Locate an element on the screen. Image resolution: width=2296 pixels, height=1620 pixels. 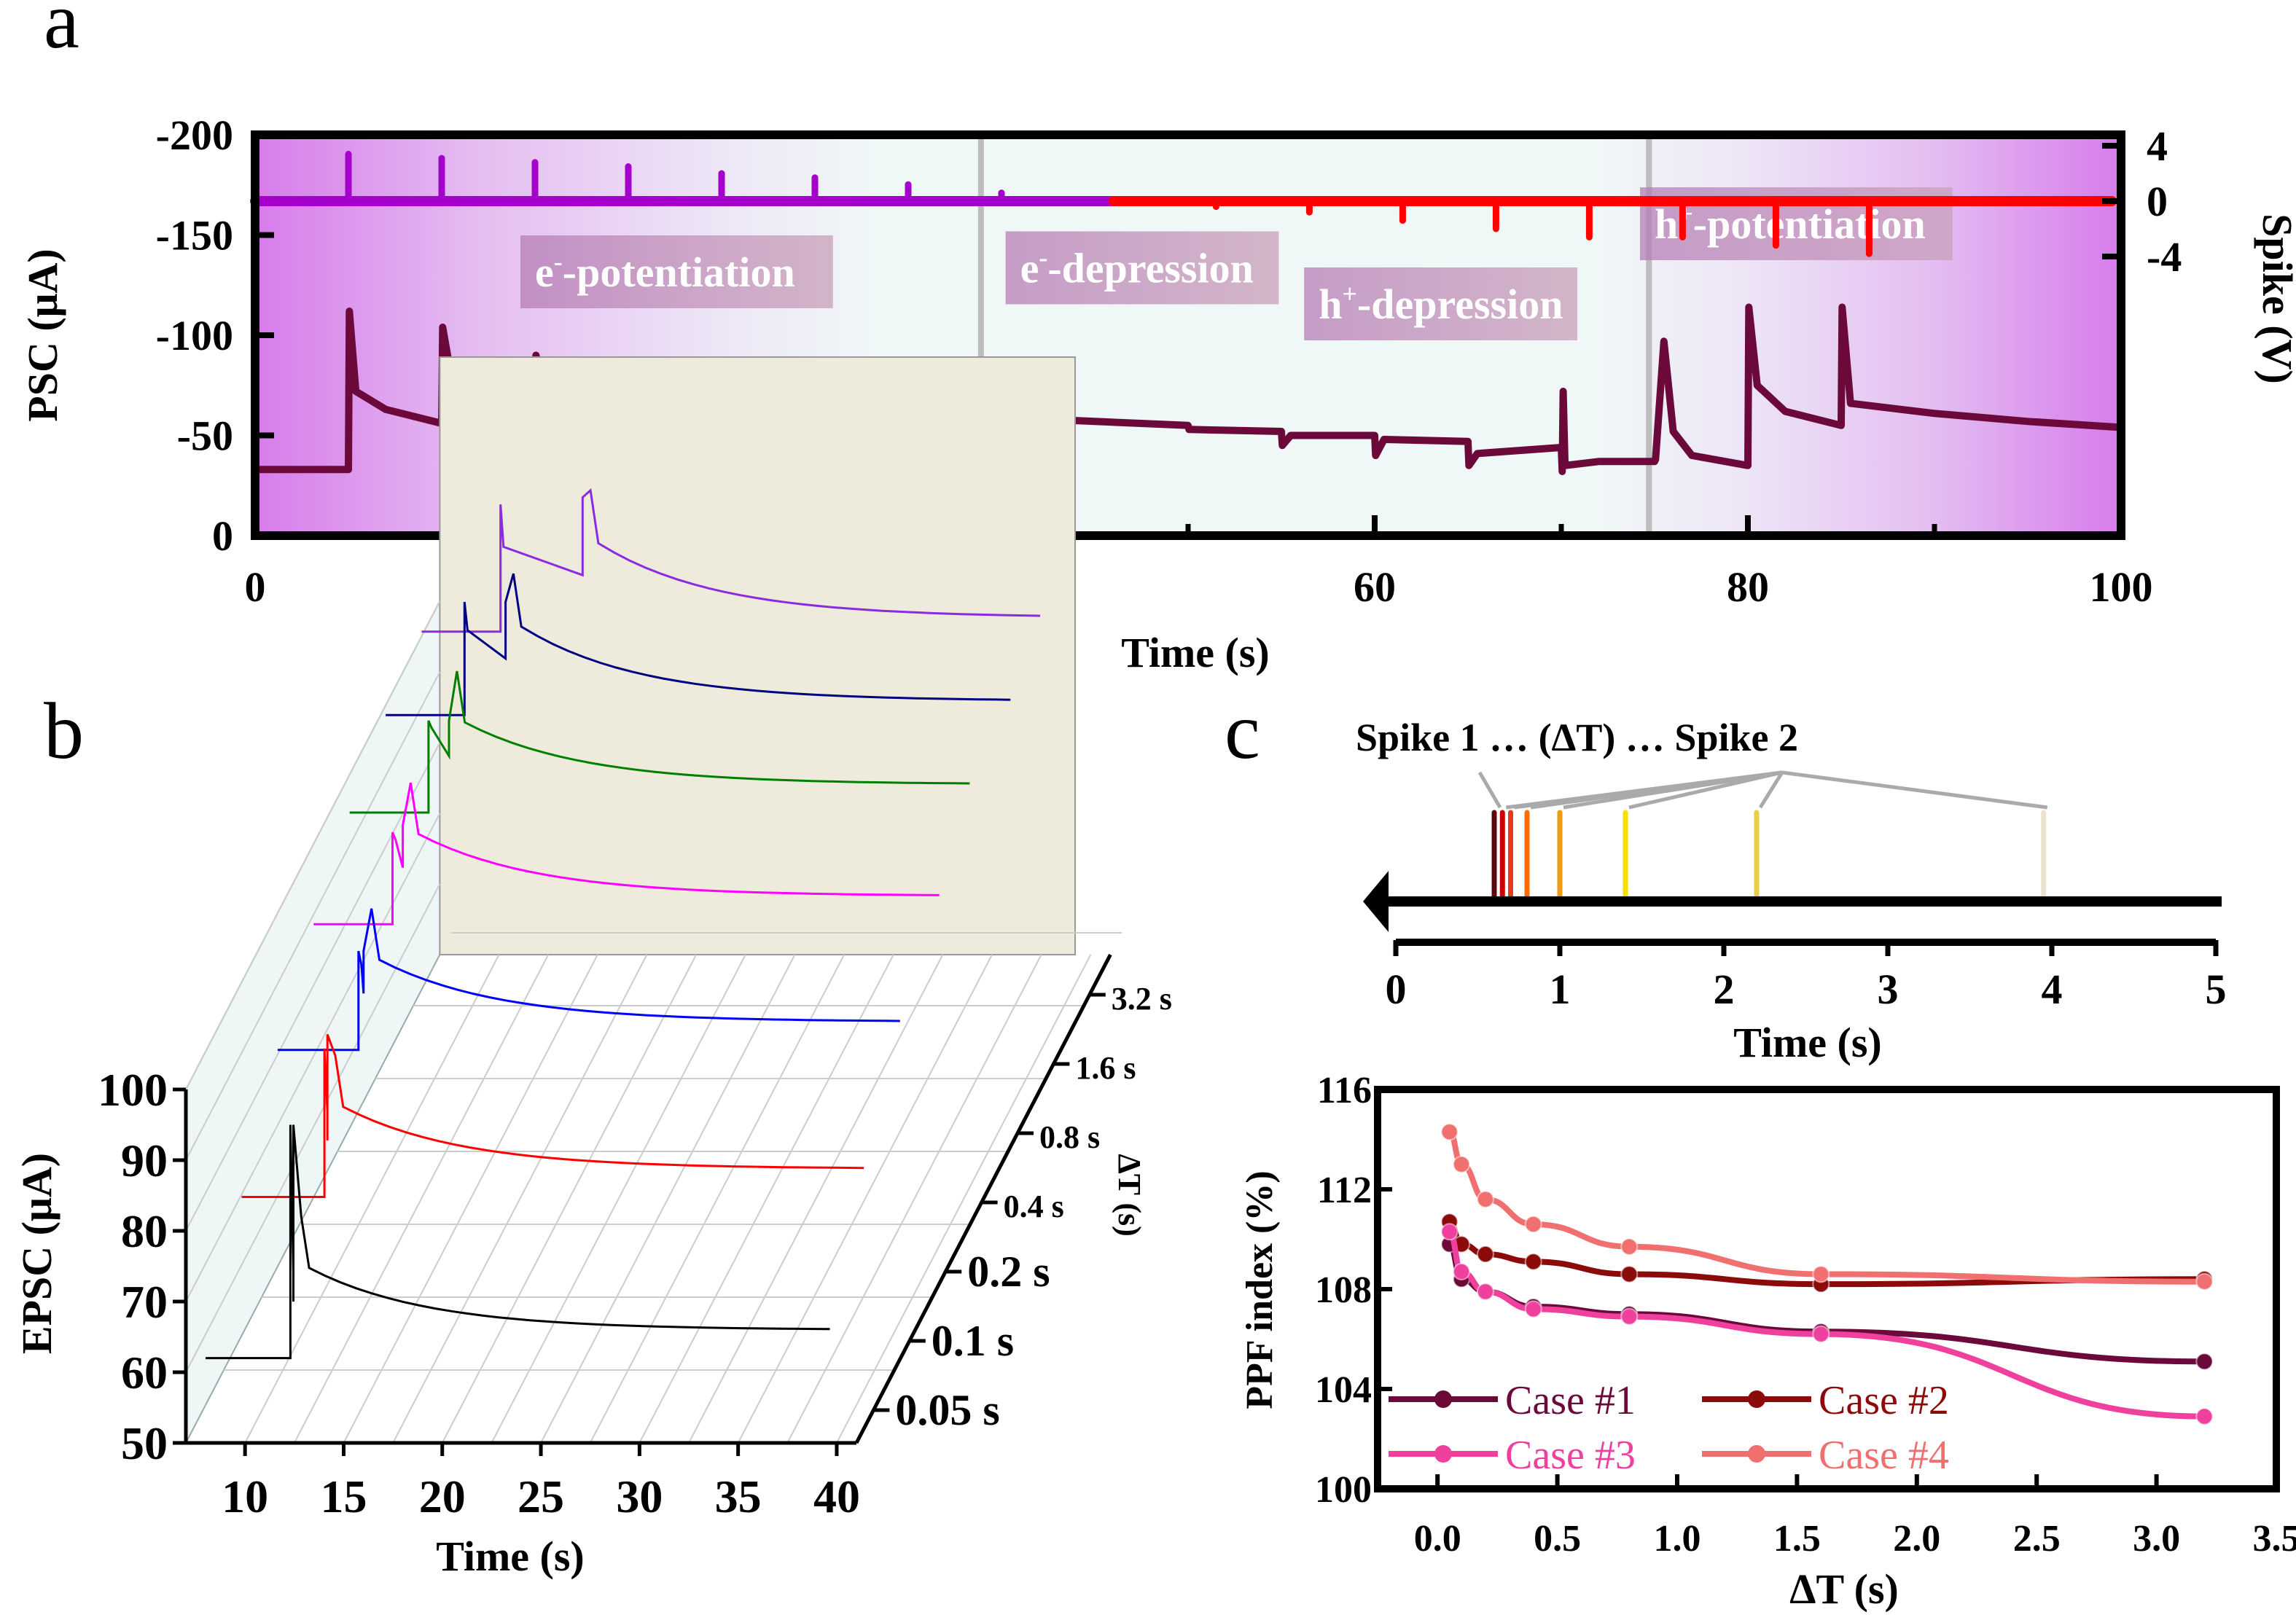
epsc-trace-16s is located at coordinates (699, 644).